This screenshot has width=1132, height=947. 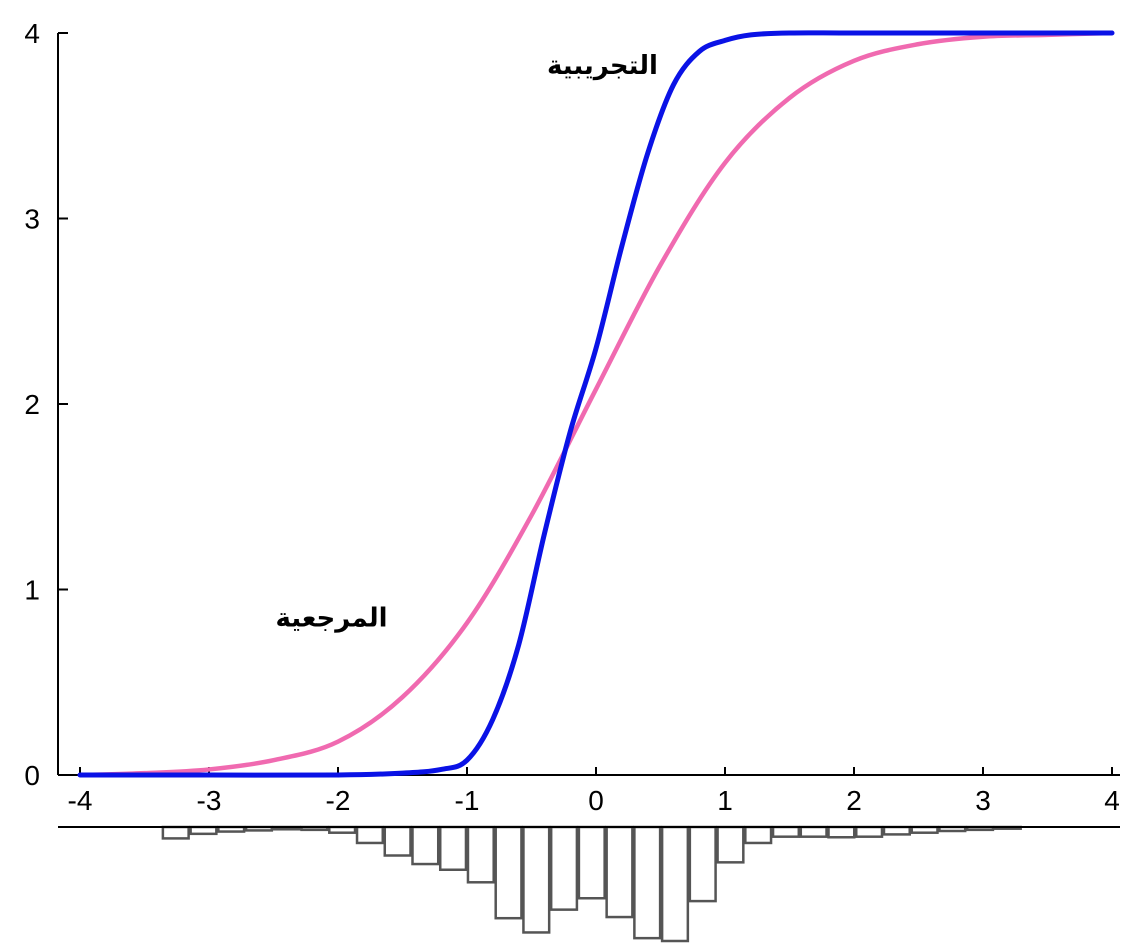 I want to click on x-tick-label: -2, so click(x=338, y=800).